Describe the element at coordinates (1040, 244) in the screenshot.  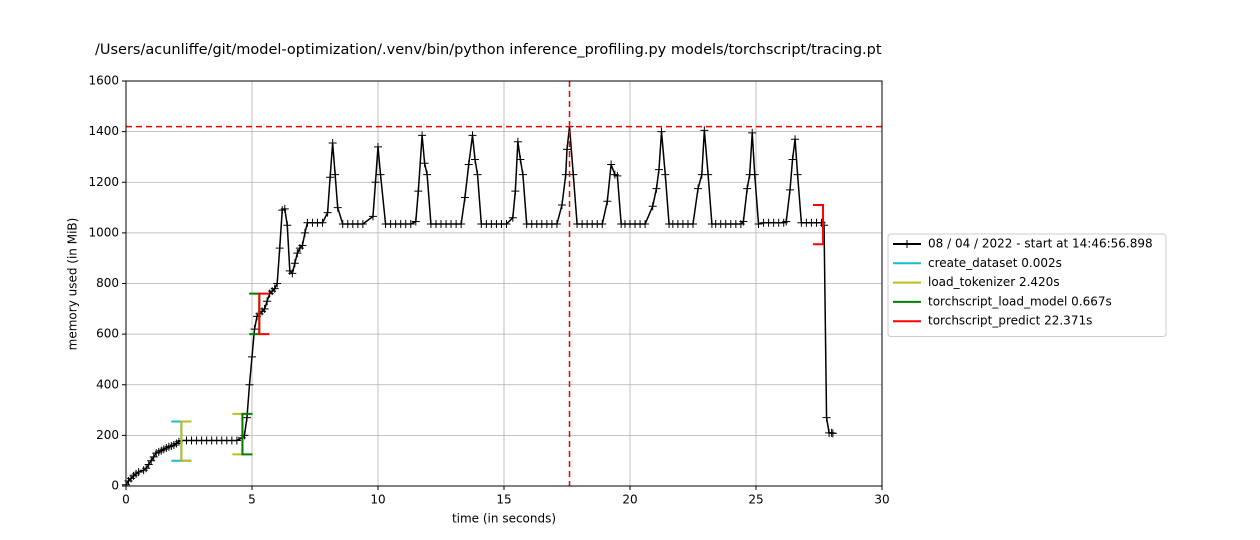
I see `legend-label: 08 / 04 / 2022 - start at 14:46:56.898` at that location.